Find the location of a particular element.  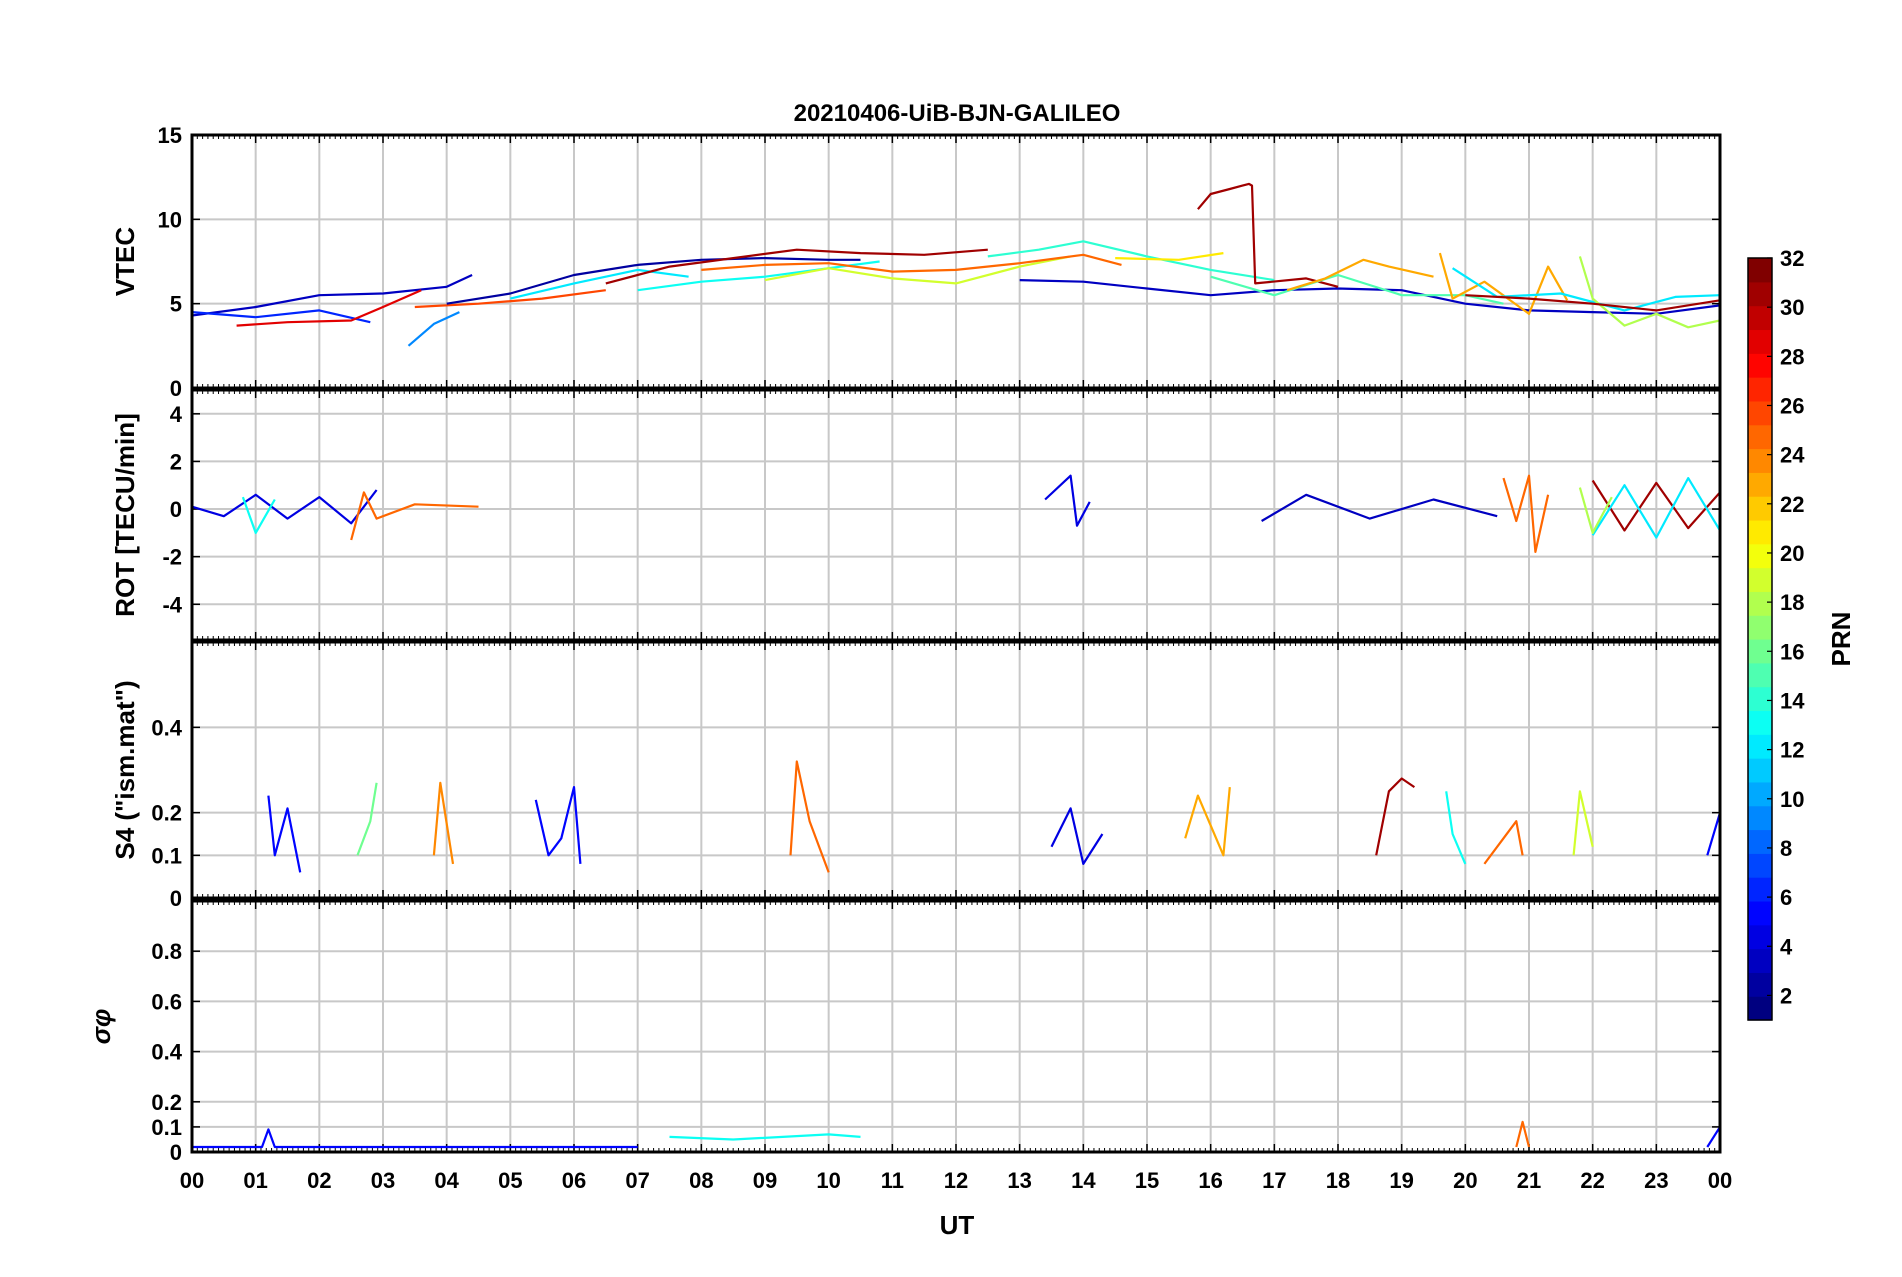

colorbar-tick-label: 12 is located at coordinates (1792, 750).